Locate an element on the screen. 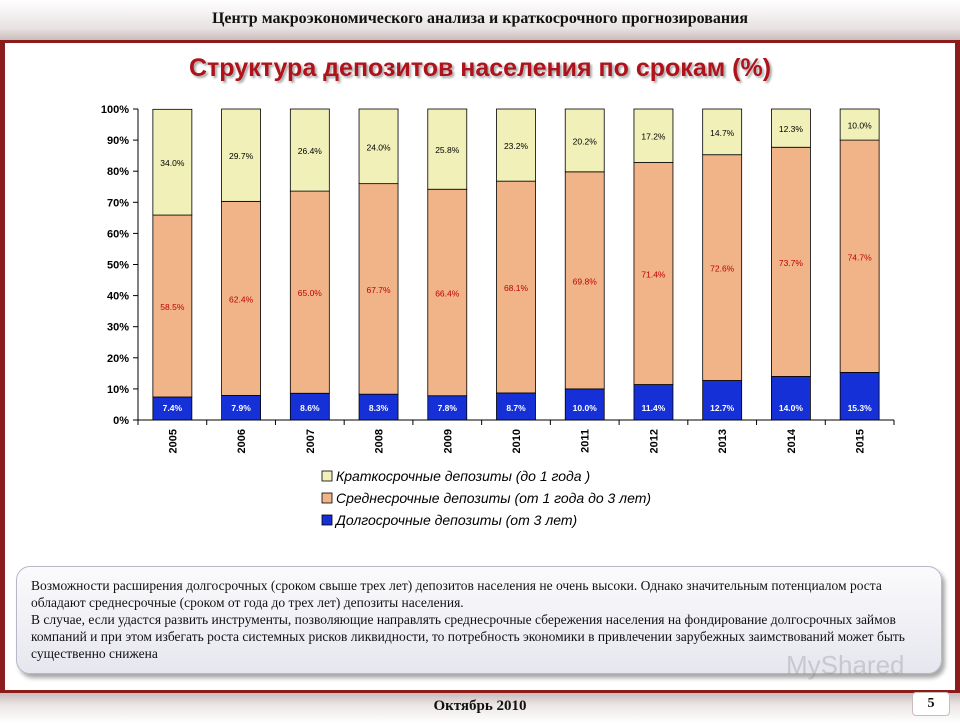  x-tick-label: 2013 is located at coordinates (723, 441).